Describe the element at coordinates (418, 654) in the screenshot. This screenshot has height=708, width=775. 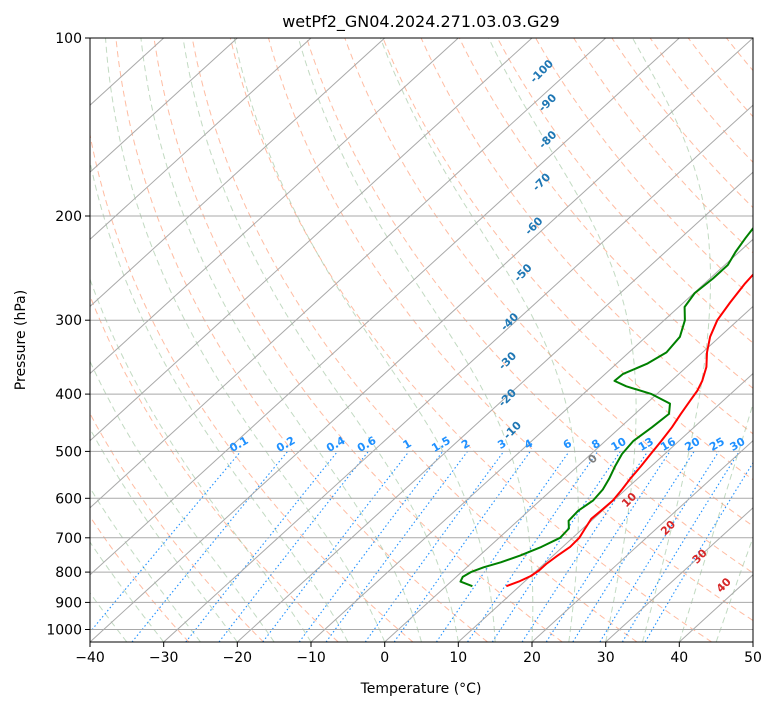
I see `x-axis-ticks: −40 −30 −20 −10 0 10 20 30 40 50` at that location.